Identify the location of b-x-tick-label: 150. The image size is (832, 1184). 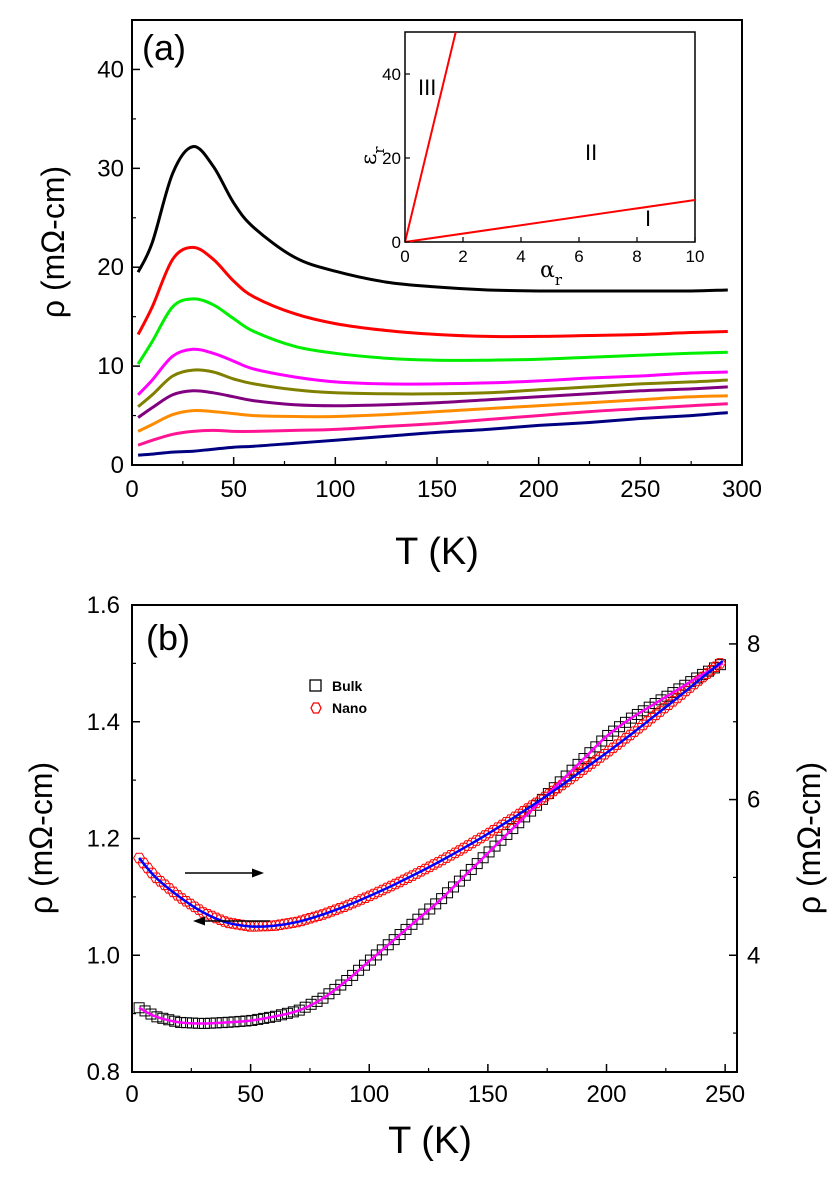
(488, 1094).